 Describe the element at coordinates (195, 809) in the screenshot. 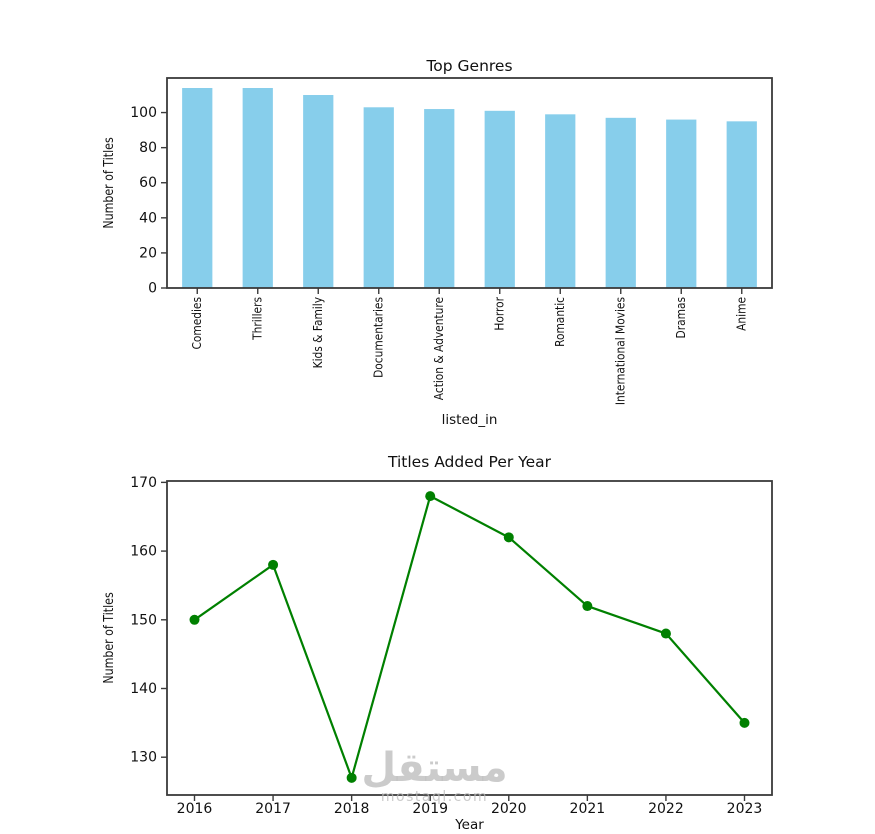

I see `x-tick-label-2016: 2016` at that location.